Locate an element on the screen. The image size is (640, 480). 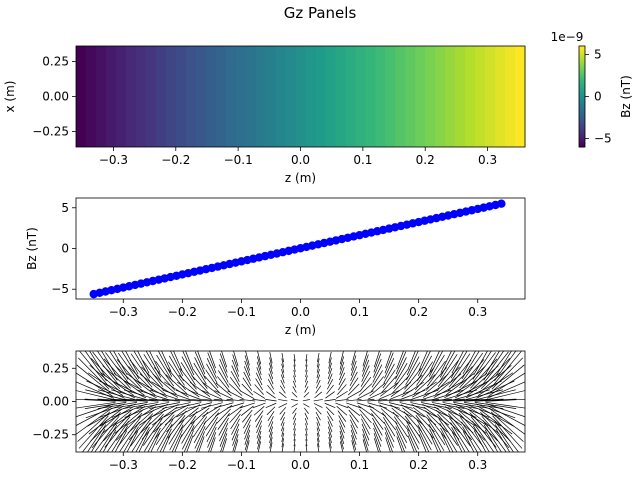
y-tick-label: 5 is located at coordinates (65, 208).